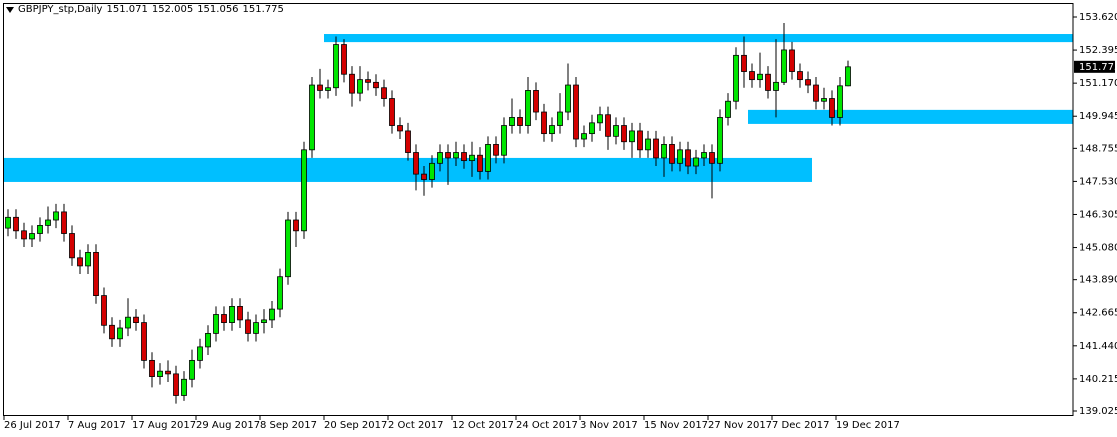  Describe the element at coordinates (127, 9) in the screenshot. I see `last-open: 151.071` at that location.